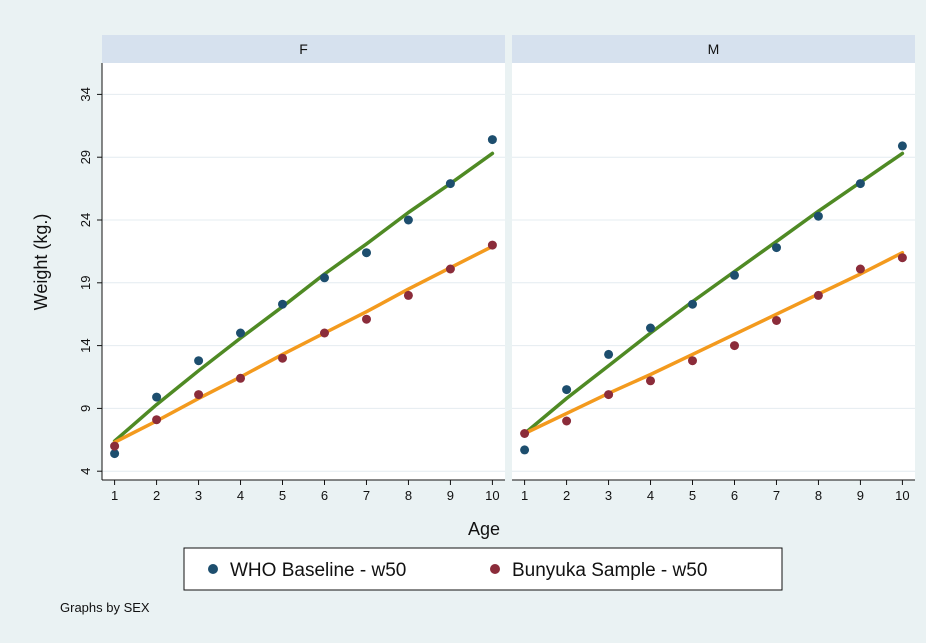 This screenshot has width=926, height=643. What do you see at coordinates (484, 529) in the screenshot?
I see `x-axis-title: Age` at bounding box center [484, 529].